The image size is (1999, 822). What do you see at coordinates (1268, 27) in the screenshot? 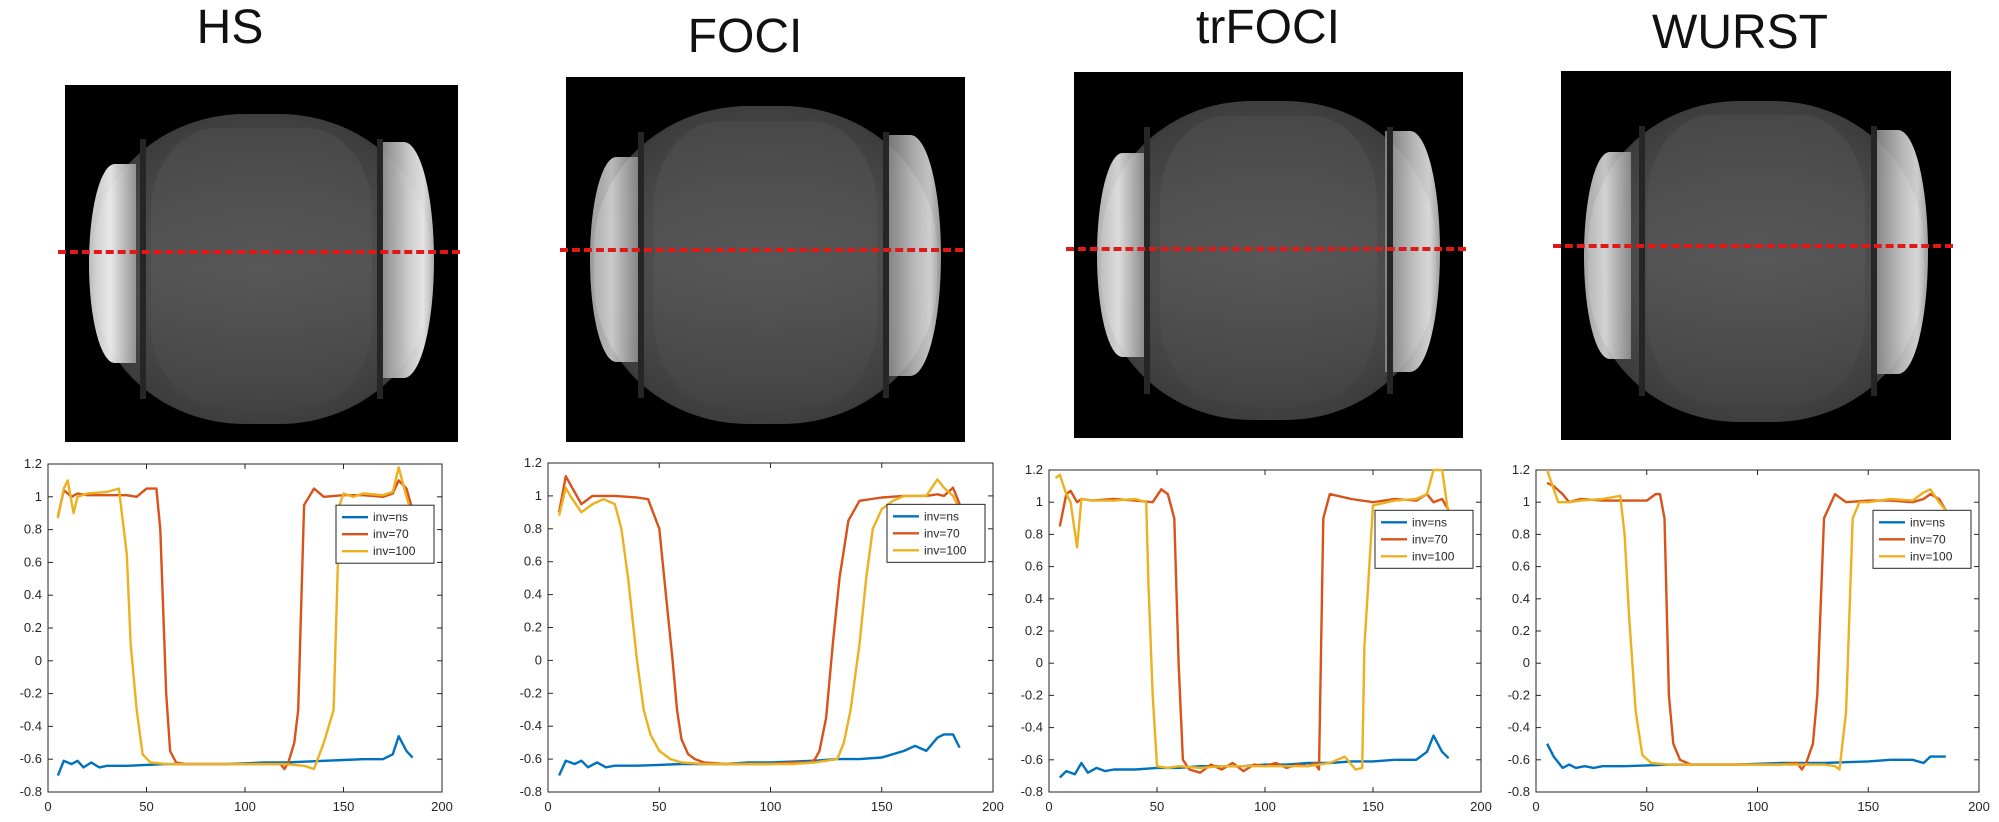
I see `panel-title-trfoci: trFOCI` at bounding box center [1268, 27].